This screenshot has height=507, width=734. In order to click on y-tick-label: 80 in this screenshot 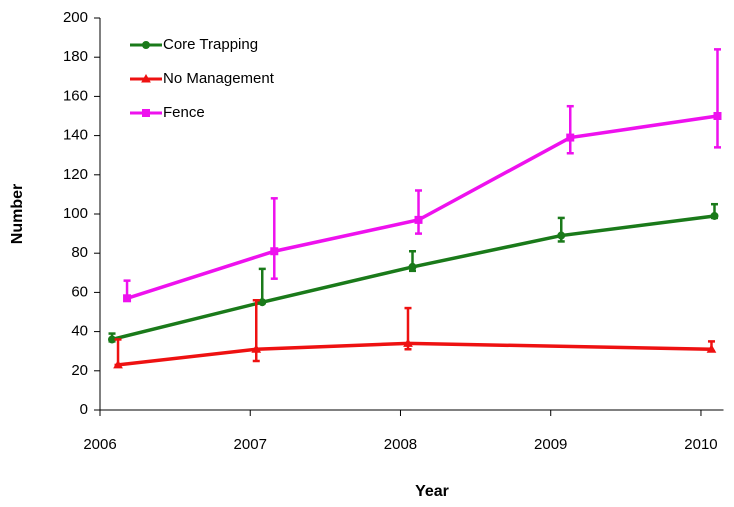, I will do `click(79, 252)`.